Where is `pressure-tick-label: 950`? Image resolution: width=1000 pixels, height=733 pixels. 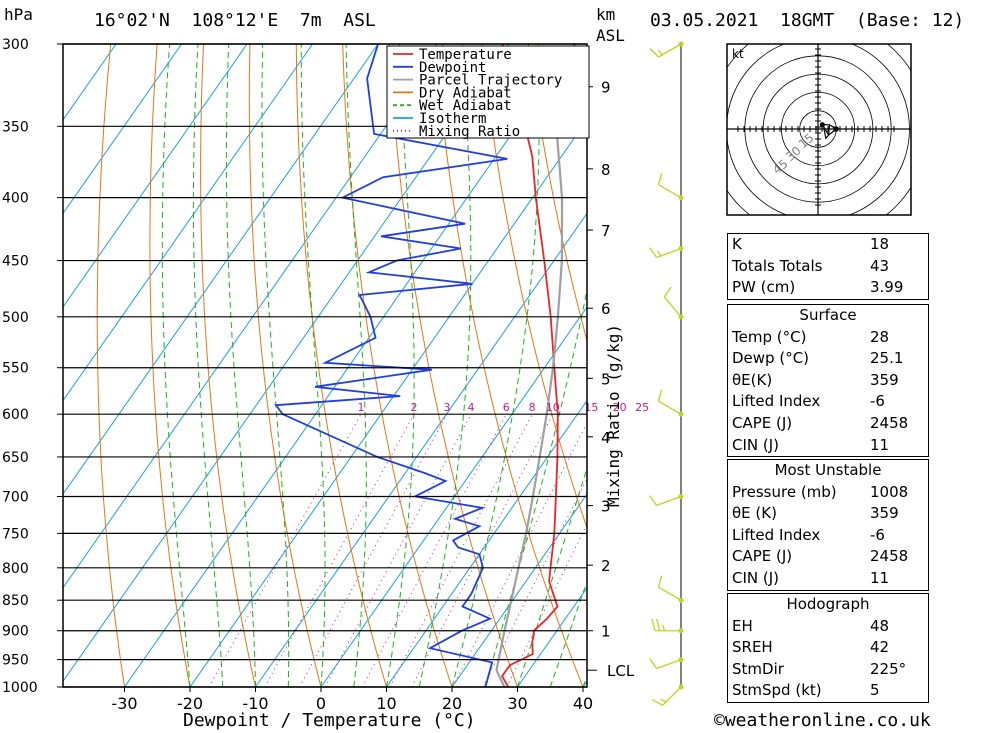 pressure-tick-label: 950 is located at coordinates (15, 661).